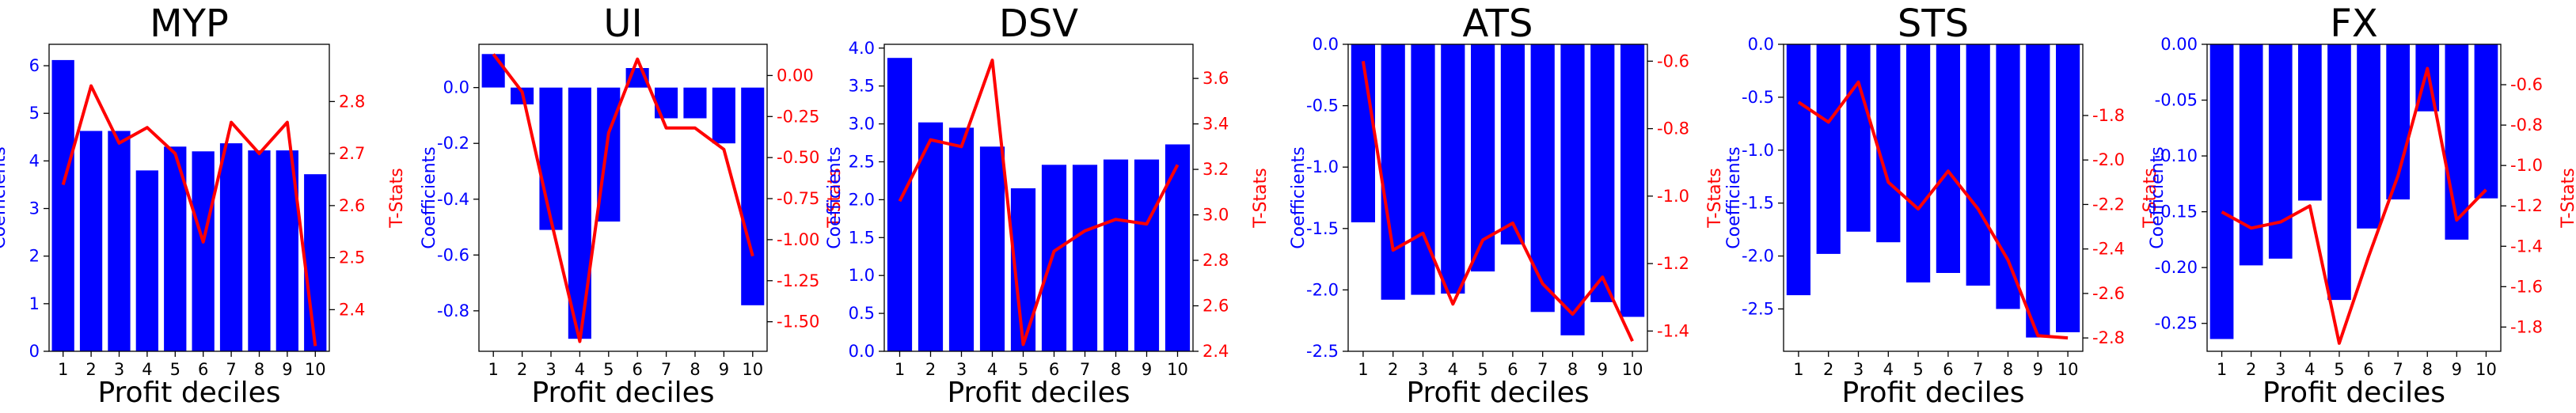 This screenshot has width=2576, height=413. I want to click on ytick-label: 3.0, so click(862, 124).